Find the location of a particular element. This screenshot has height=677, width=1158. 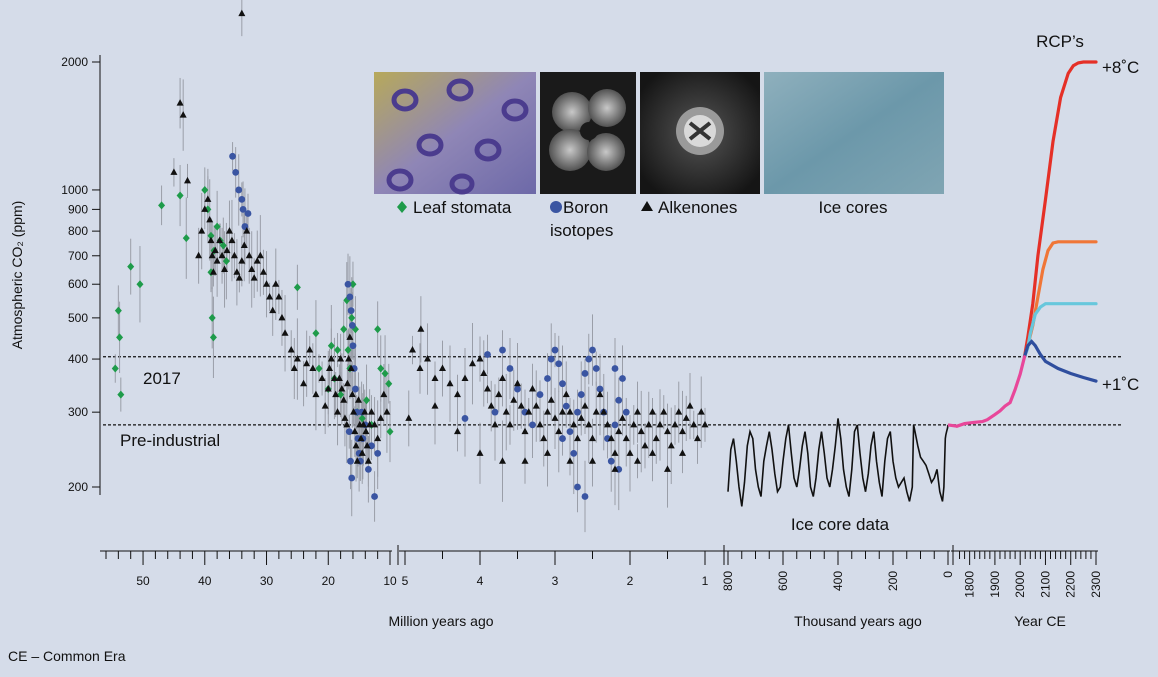

rcp-annotation-low: +1˚C is located at coordinates (1120, 384).